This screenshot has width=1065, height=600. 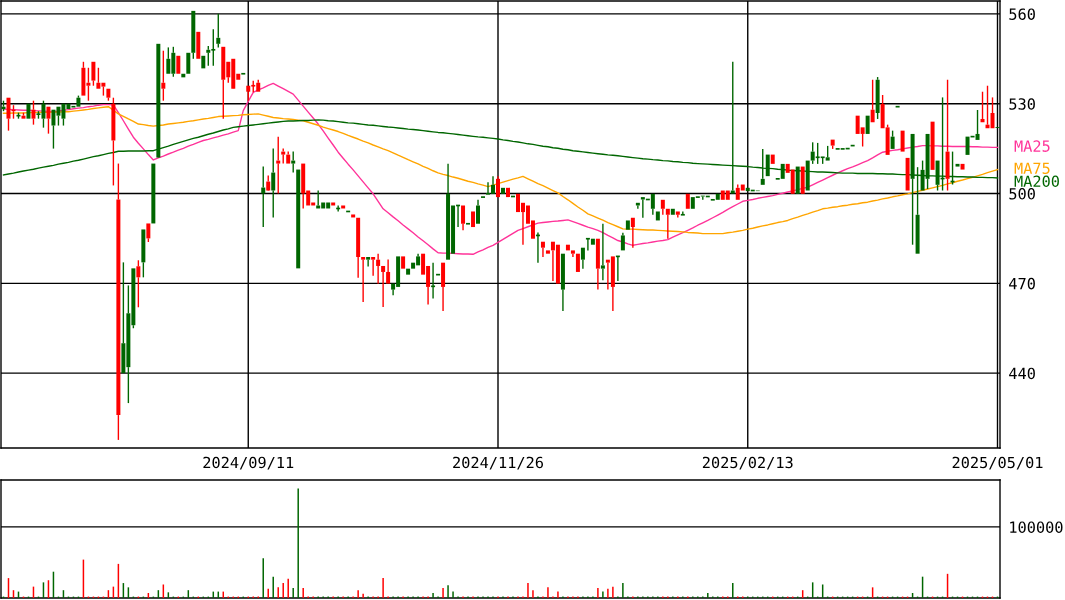 What do you see at coordinates (498, 463) in the screenshot?
I see `x-tick-label: 2024/11/26` at bounding box center [498, 463].